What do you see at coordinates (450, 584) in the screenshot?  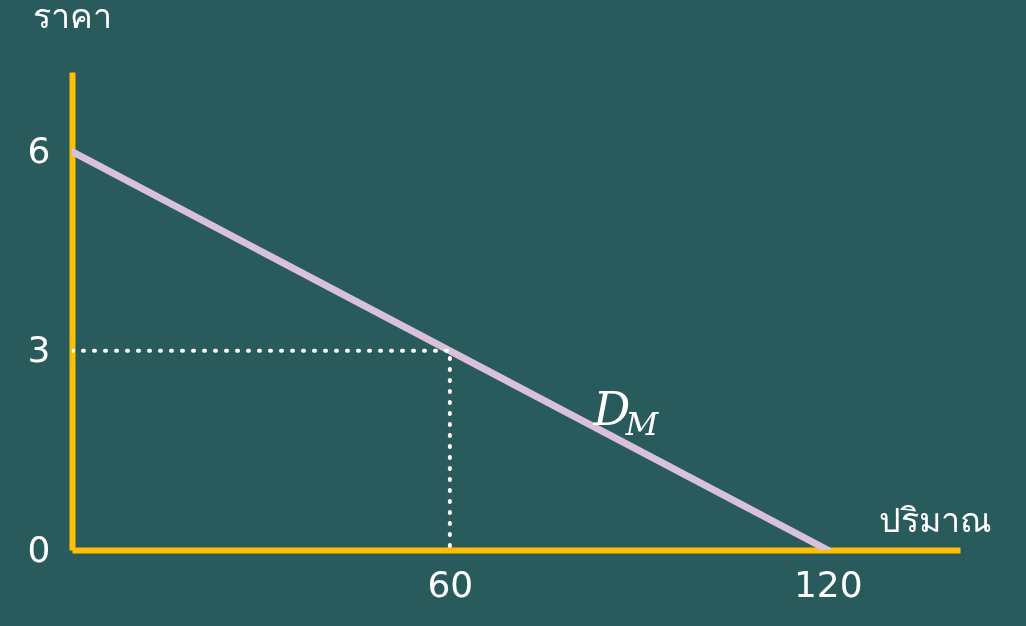 I see `x-tick-label: 60` at bounding box center [450, 584].